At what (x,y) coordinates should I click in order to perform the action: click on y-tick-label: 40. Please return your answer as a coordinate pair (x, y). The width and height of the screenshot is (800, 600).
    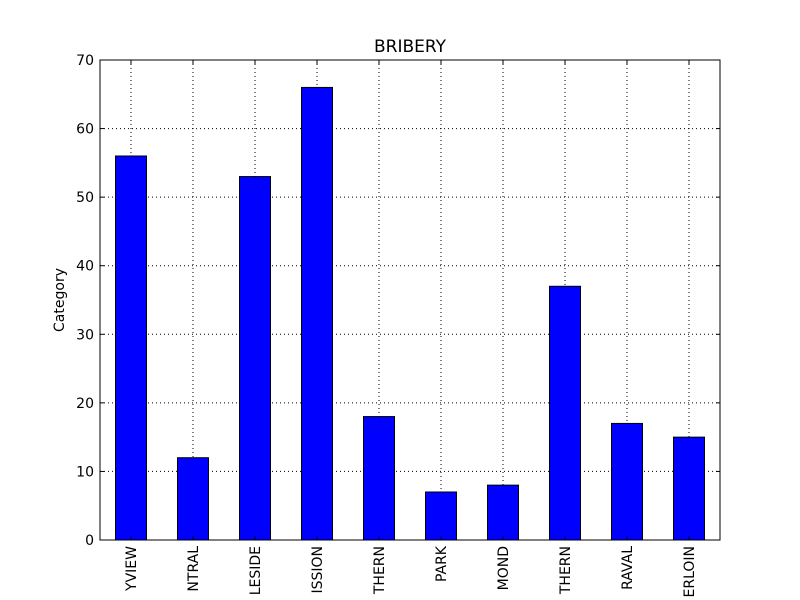
    Looking at the image, I should click on (85, 267).